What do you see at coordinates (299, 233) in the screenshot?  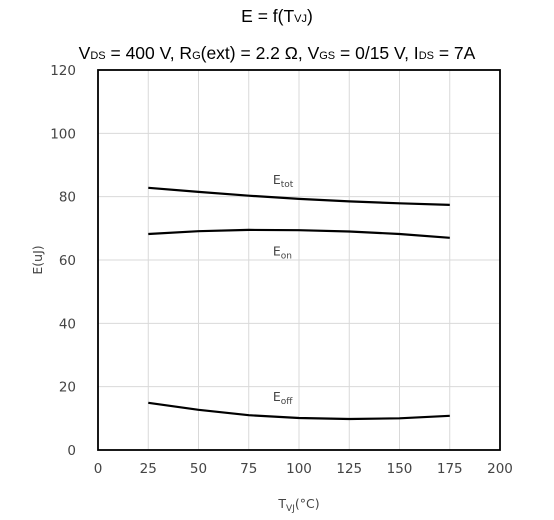 I see `series-line-e-on` at bounding box center [299, 233].